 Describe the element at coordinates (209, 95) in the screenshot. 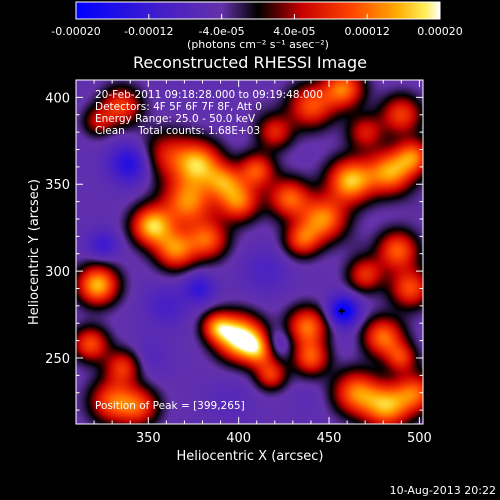

I see `annotation-time-range: 20-Feb-2011 09:18:28.000 to 09:19:48.000` at that location.